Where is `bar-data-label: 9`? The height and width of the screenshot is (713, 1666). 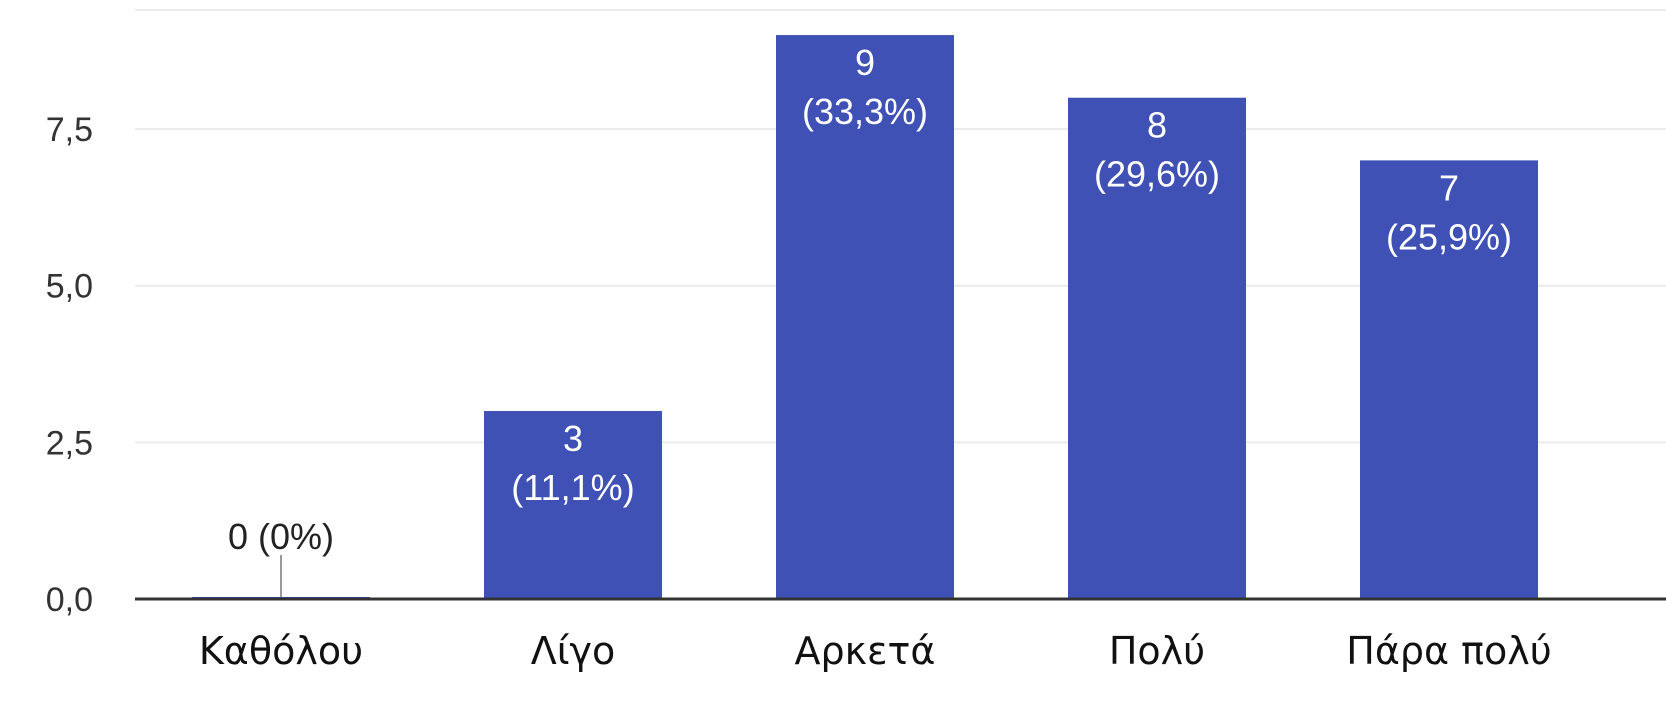 bar-data-label: 9 is located at coordinates (865, 62).